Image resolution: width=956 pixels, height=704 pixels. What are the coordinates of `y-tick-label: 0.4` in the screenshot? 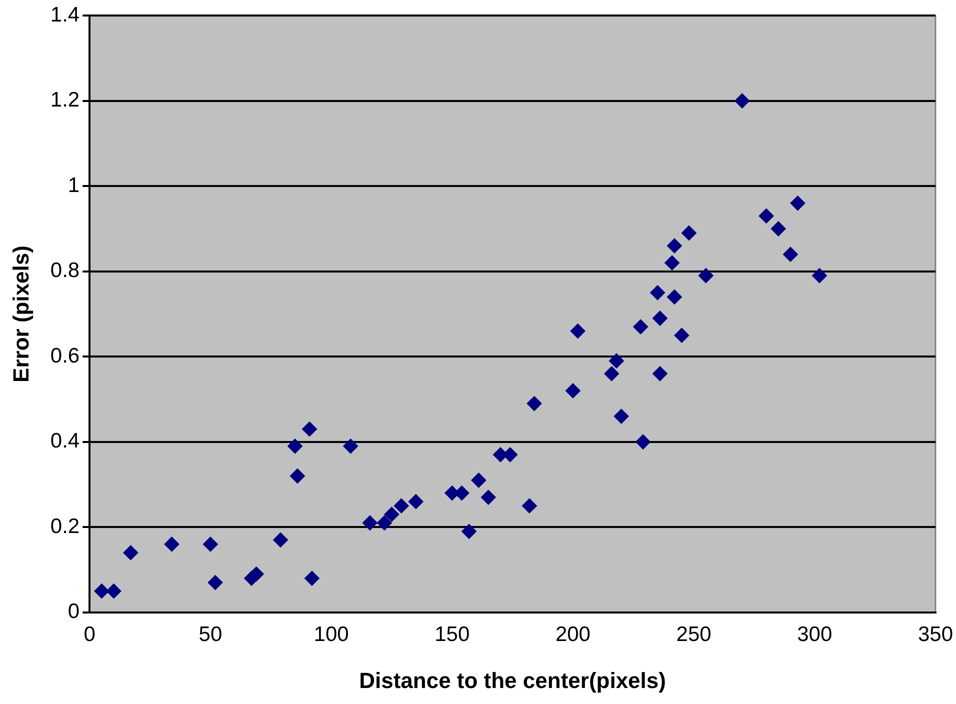 It's located at (65, 441).